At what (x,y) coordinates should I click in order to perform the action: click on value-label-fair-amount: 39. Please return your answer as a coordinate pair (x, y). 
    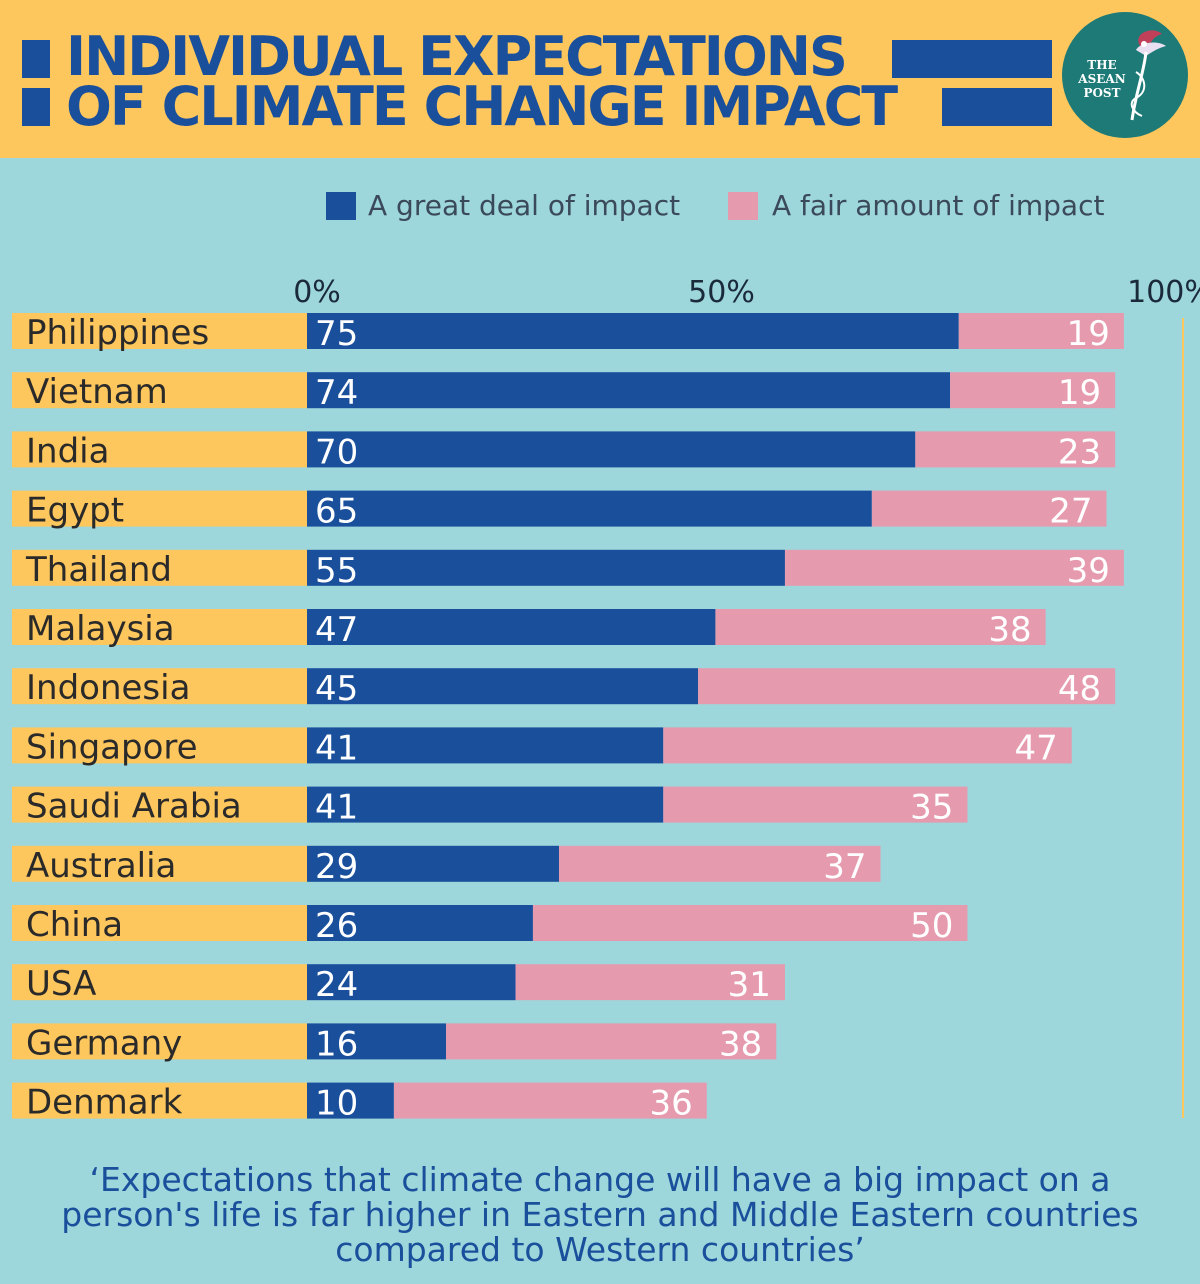
    Looking at the image, I should click on (1088, 571).